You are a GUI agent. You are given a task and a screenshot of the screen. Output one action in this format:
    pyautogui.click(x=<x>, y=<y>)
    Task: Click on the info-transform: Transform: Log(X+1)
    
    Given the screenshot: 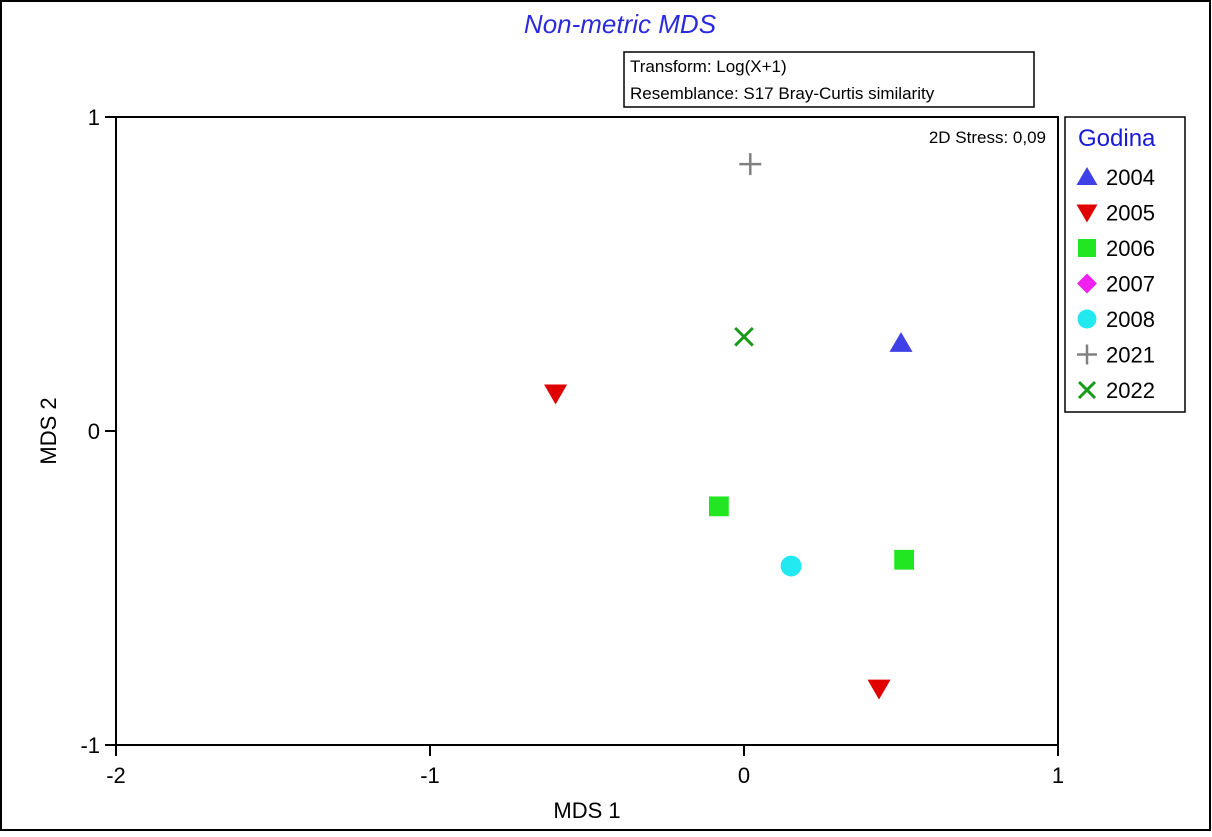 What is the action you would take?
    pyautogui.click(x=708, y=66)
    